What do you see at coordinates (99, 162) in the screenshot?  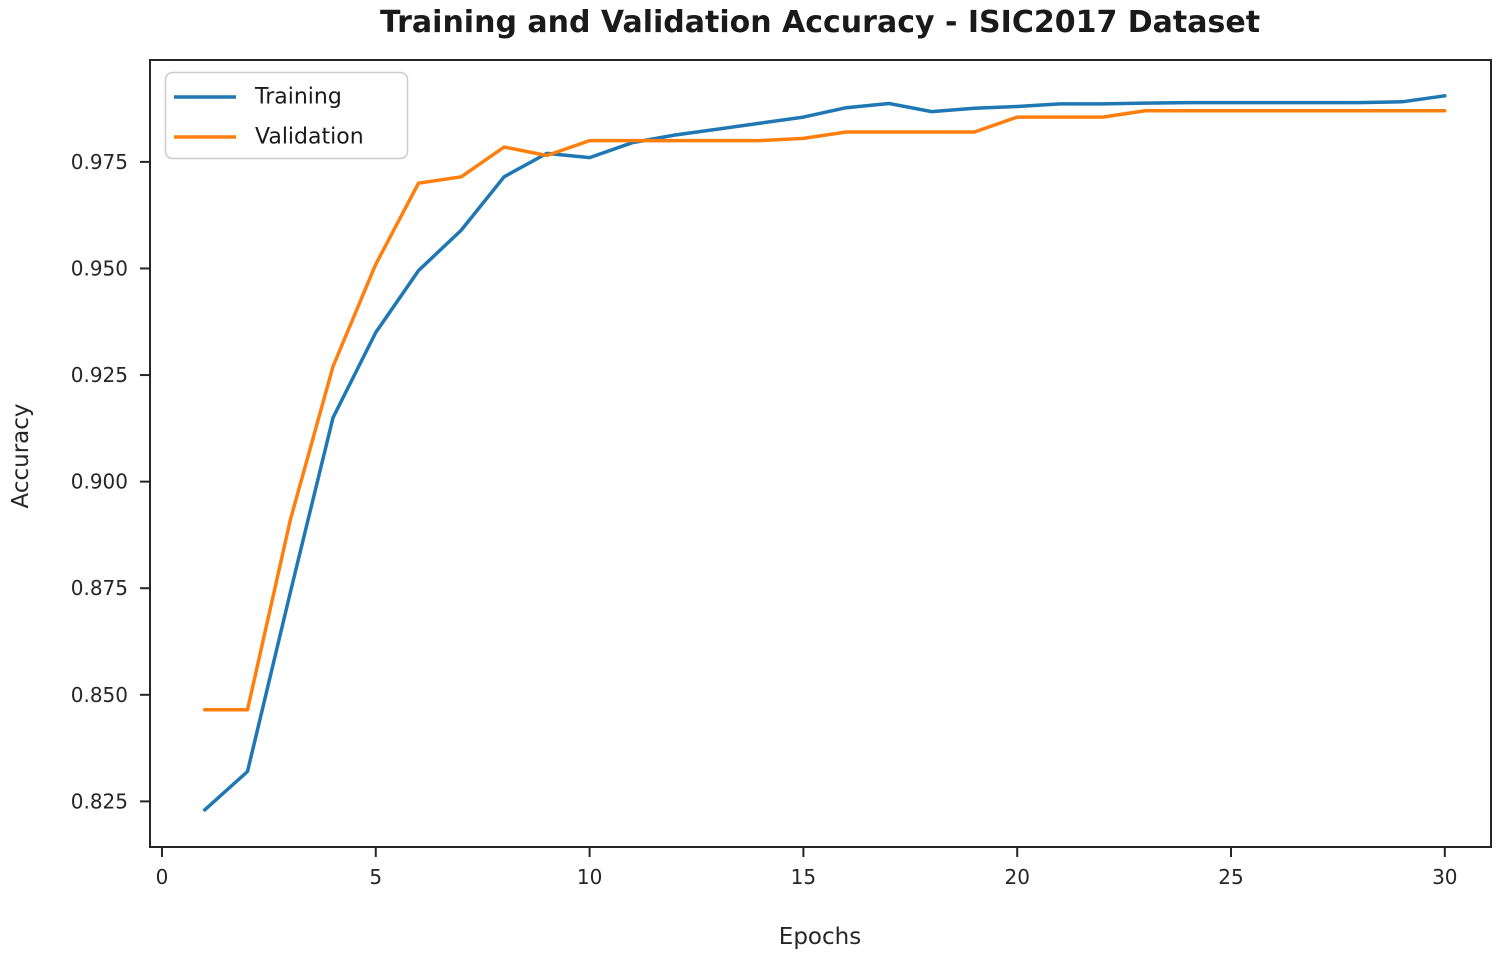 I see `y-tick-label: 0.975` at bounding box center [99, 162].